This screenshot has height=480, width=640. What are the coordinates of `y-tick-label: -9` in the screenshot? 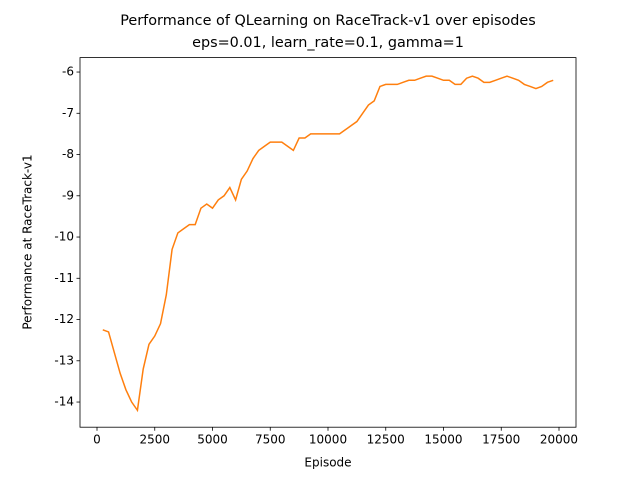 It's located at (68, 195).